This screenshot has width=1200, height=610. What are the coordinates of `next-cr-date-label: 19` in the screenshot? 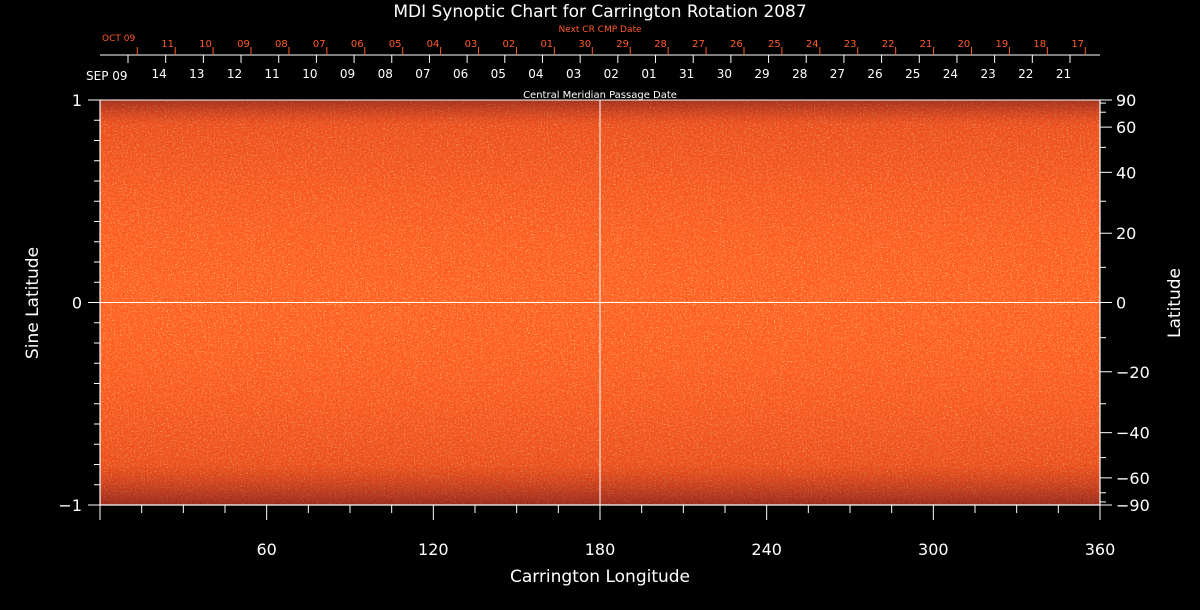 It's located at (1001, 44).